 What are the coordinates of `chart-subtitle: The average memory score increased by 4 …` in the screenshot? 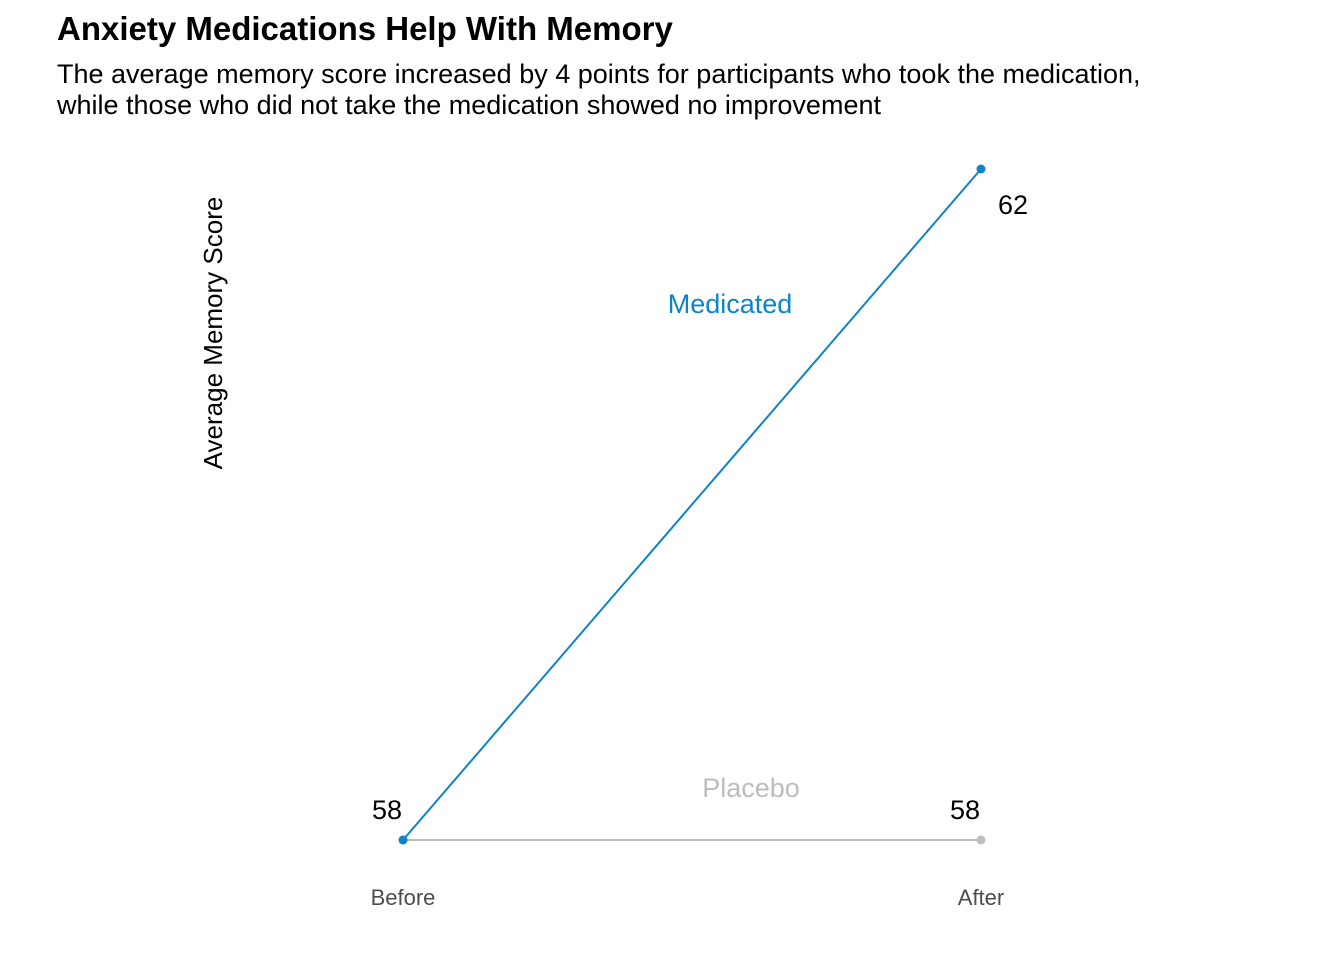 It's located at (599, 90).